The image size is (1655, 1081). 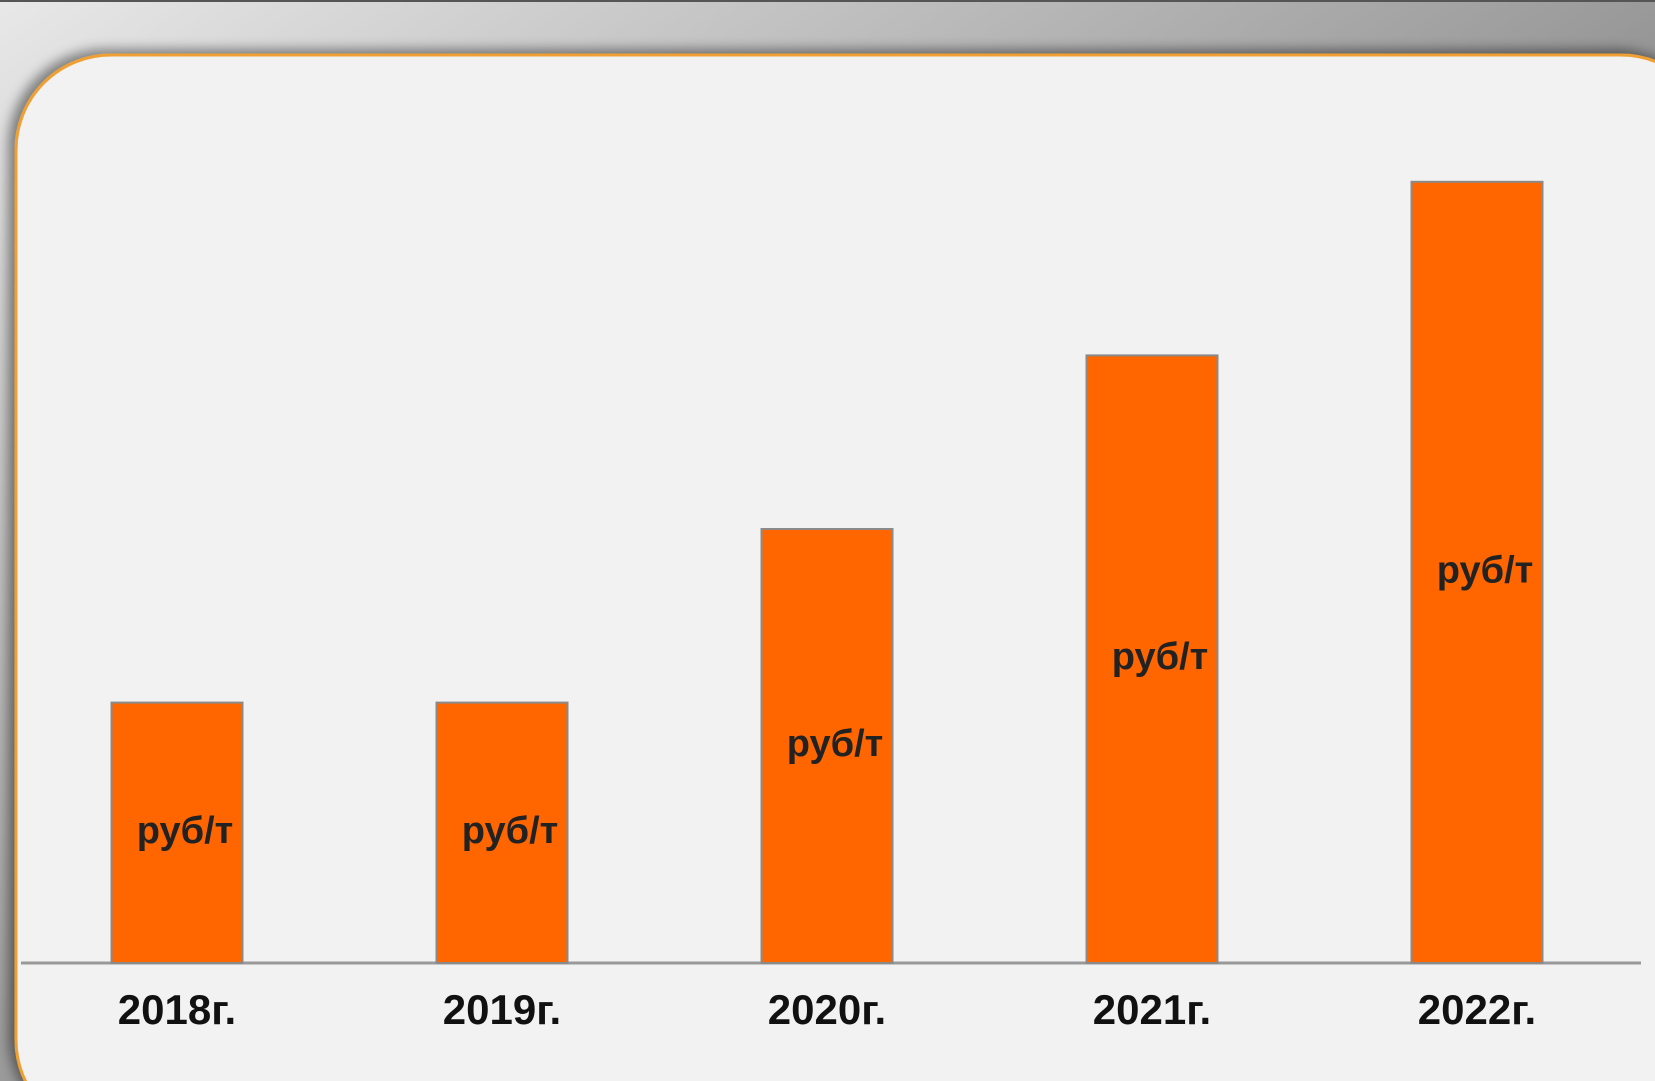 What do you see at coordinates (1477, 1009) in the screenshot?
I see `x-tick-label: 2022г.` at bounding box center [1477, 1009].